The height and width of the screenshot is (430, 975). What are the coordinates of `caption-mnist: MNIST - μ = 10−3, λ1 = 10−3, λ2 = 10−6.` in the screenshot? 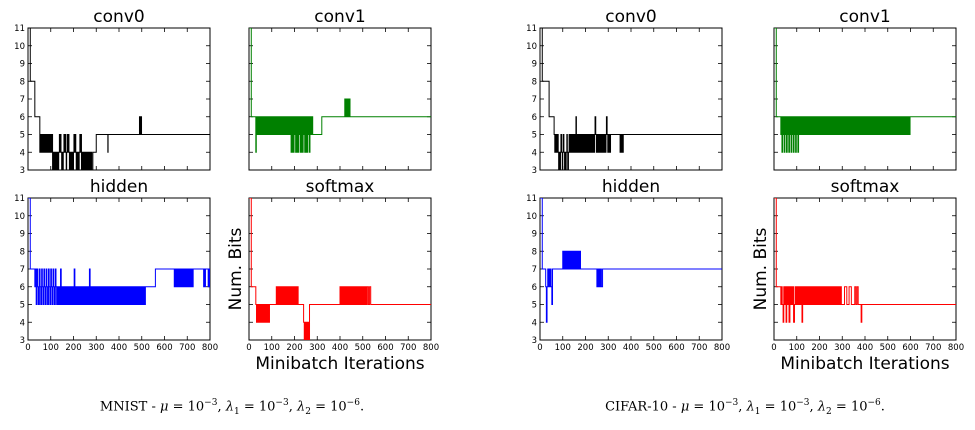 It's located at (232, 407).